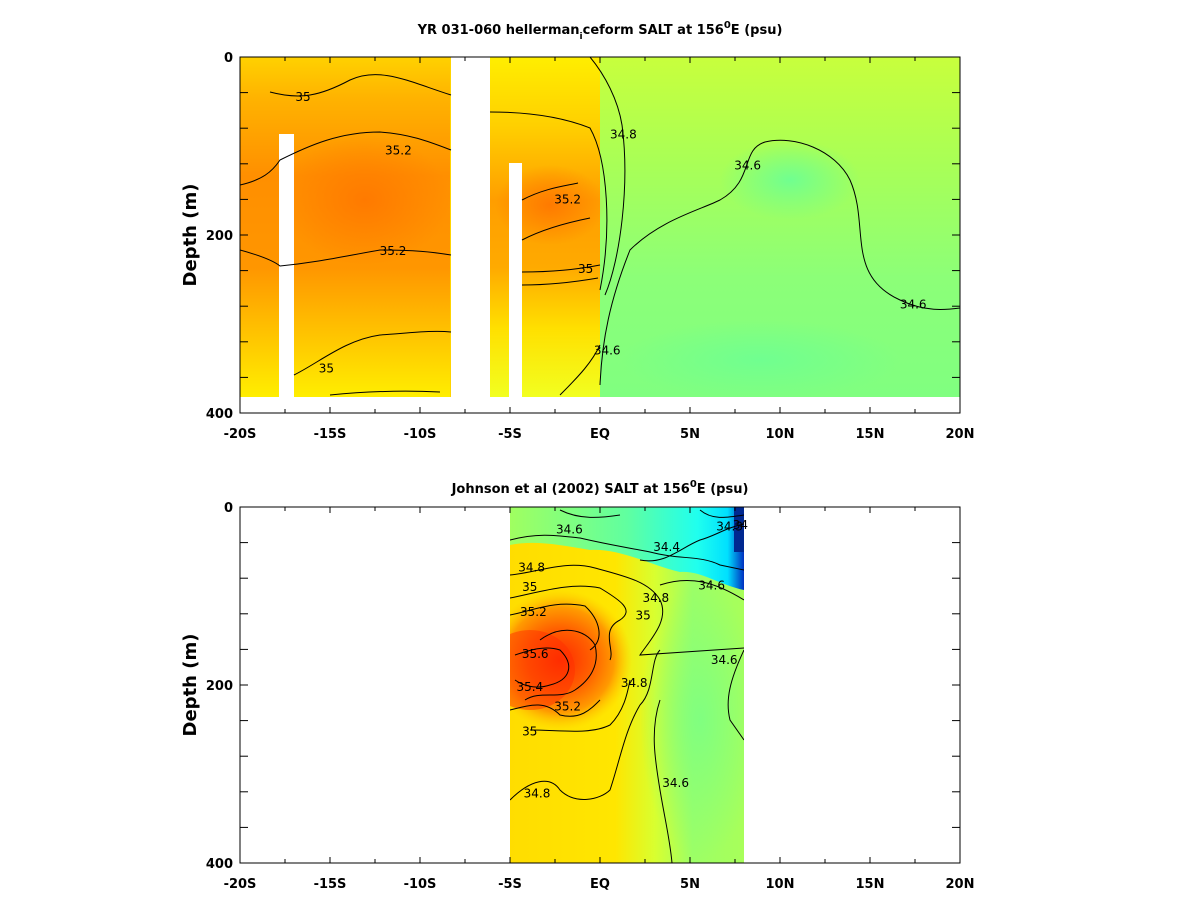 The image size is (1200, 900). What do you see at coordinates (420, 434) in the screenshot?
I see `top-x-tick-label: -10S` at bounding box center [420, 434].